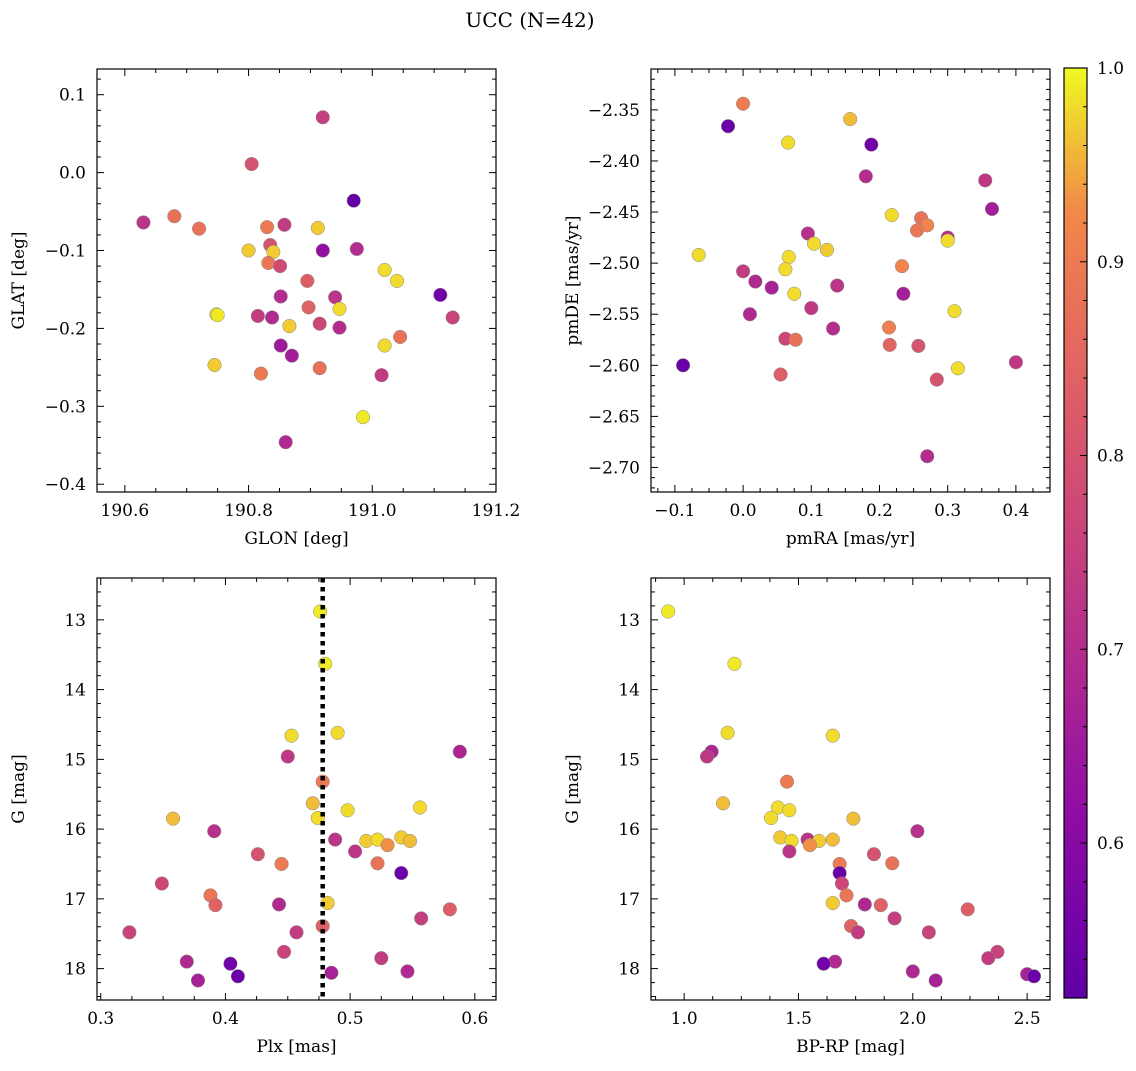 The width and height of the screenshot is (1136, 1071). What do you see at coordinates (573, 280) in the screenshot?
I see `y-axis-label: pmDE [mas/yr]` at bounding box center [573, 280].